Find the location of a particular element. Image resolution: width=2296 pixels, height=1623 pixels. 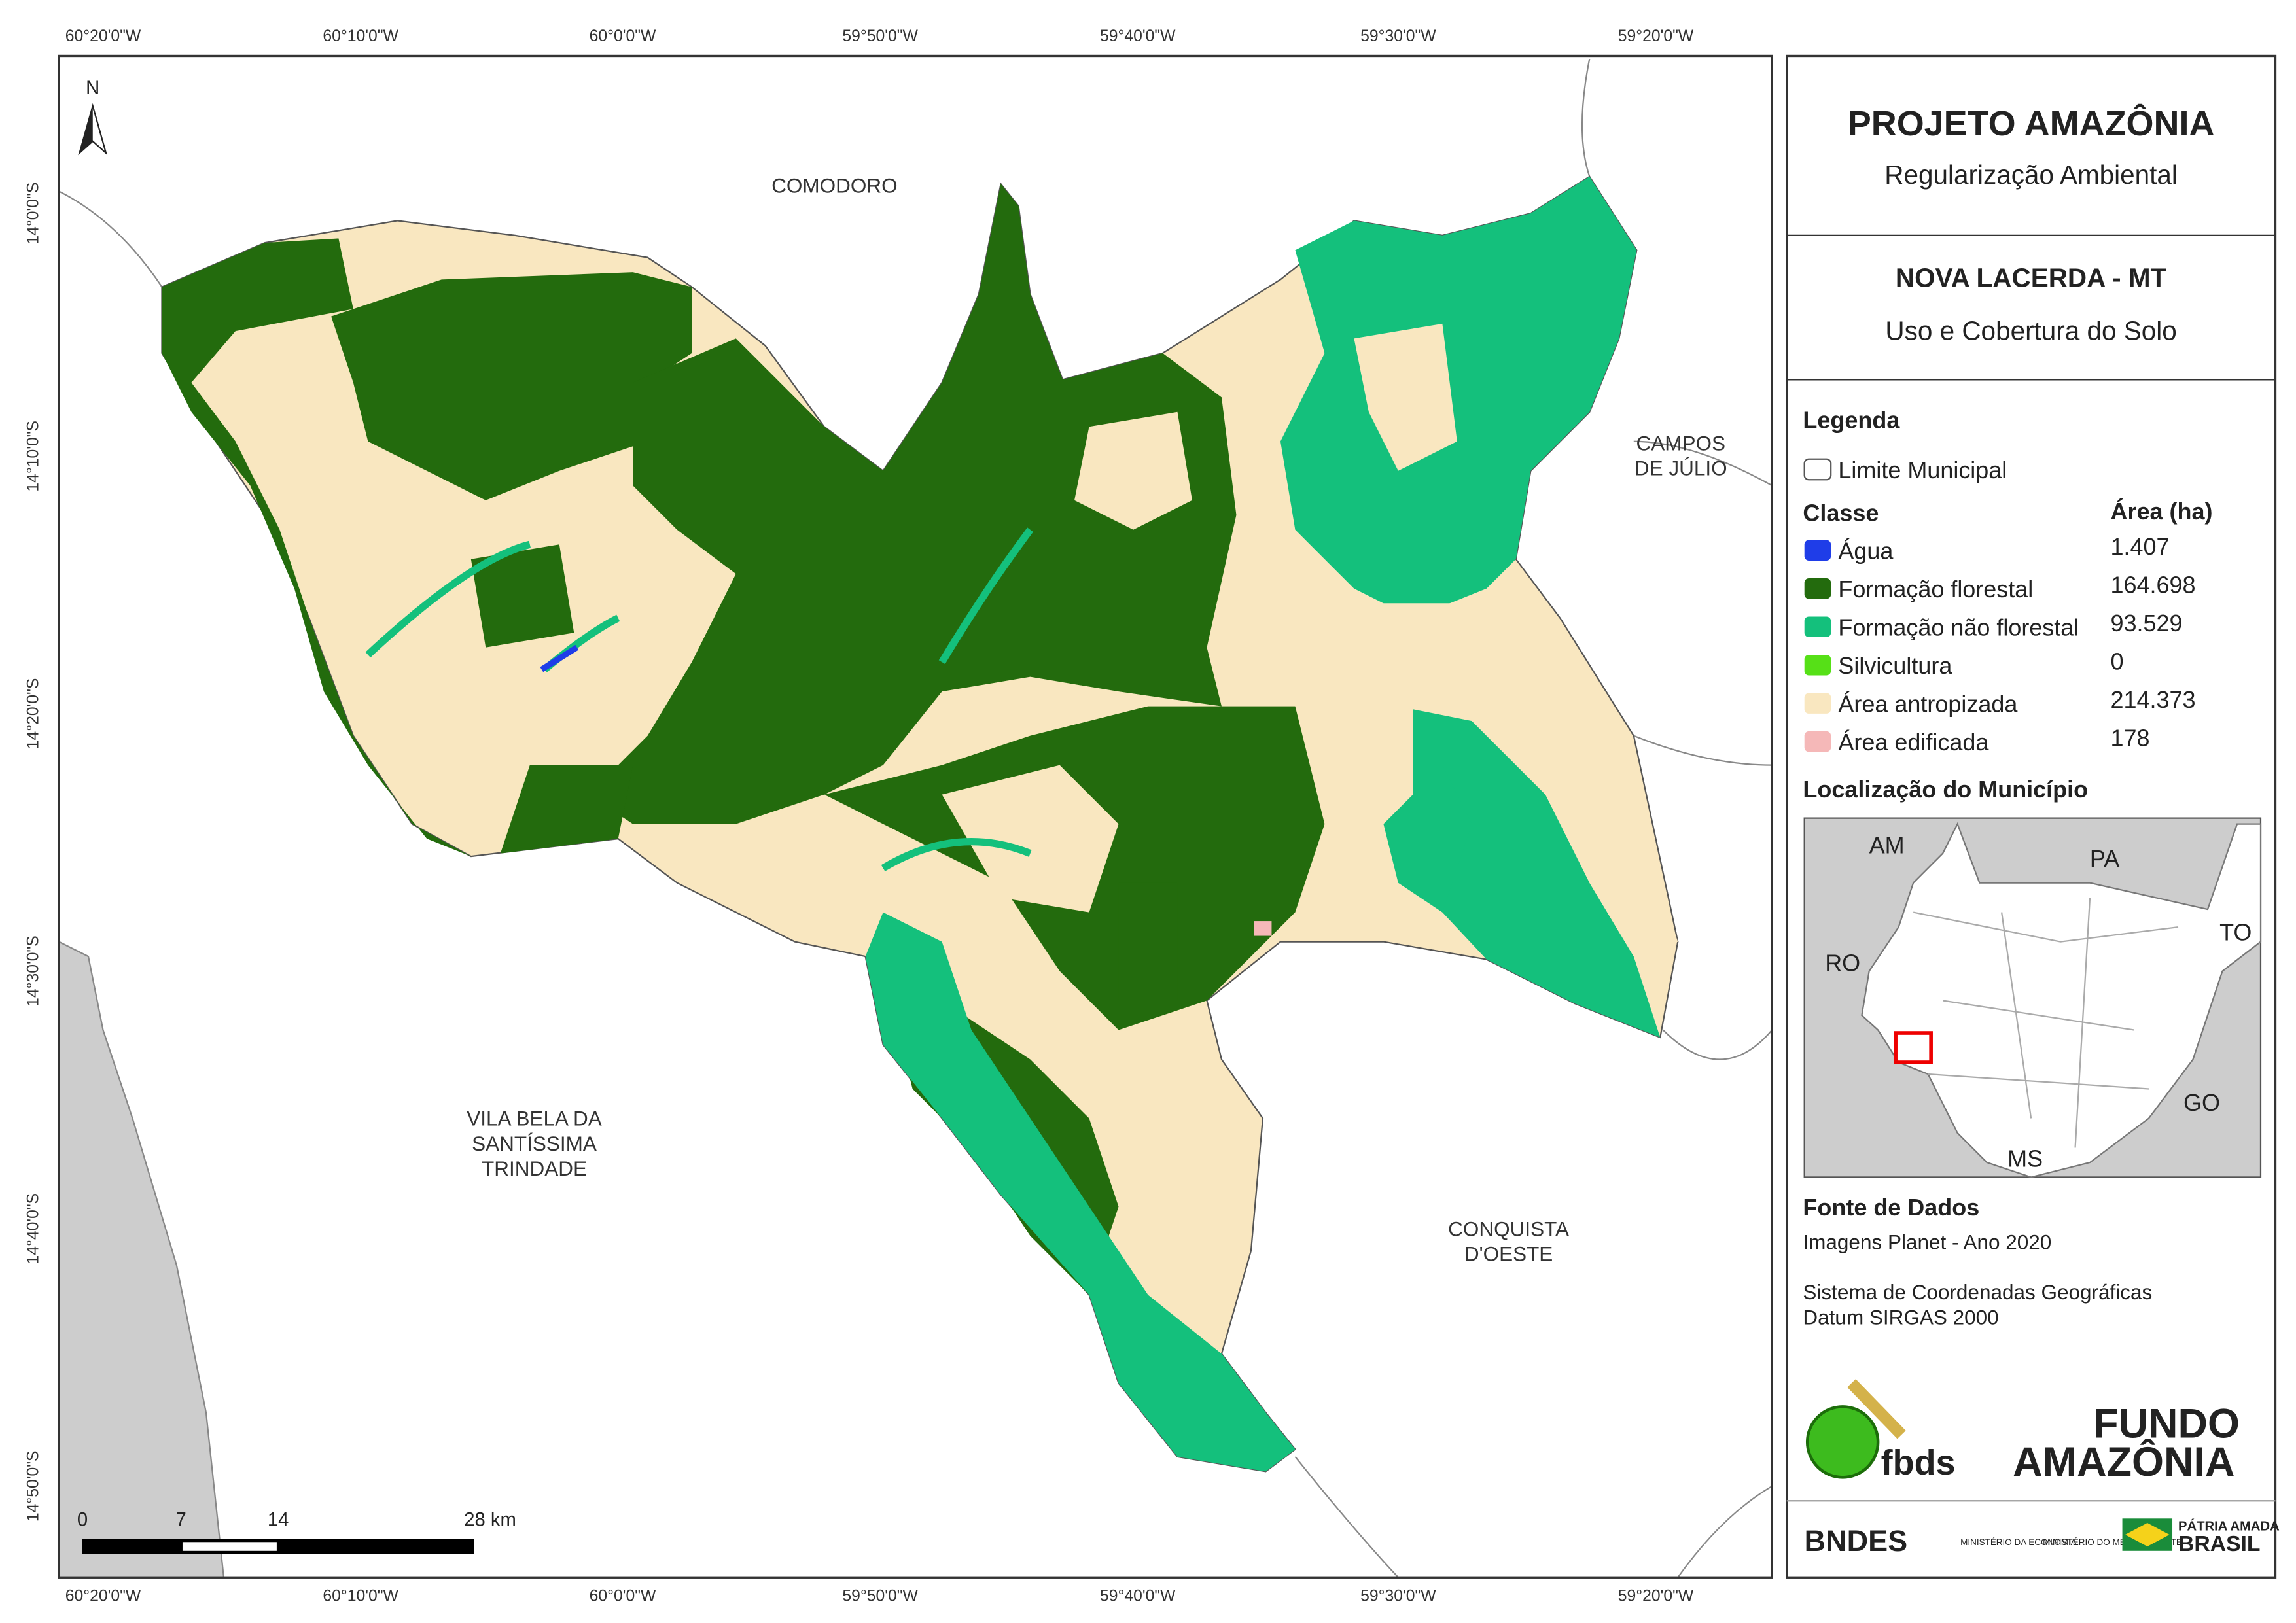

municipality: NOVA LACERDA - MT is located at coordinates (2031, 278).